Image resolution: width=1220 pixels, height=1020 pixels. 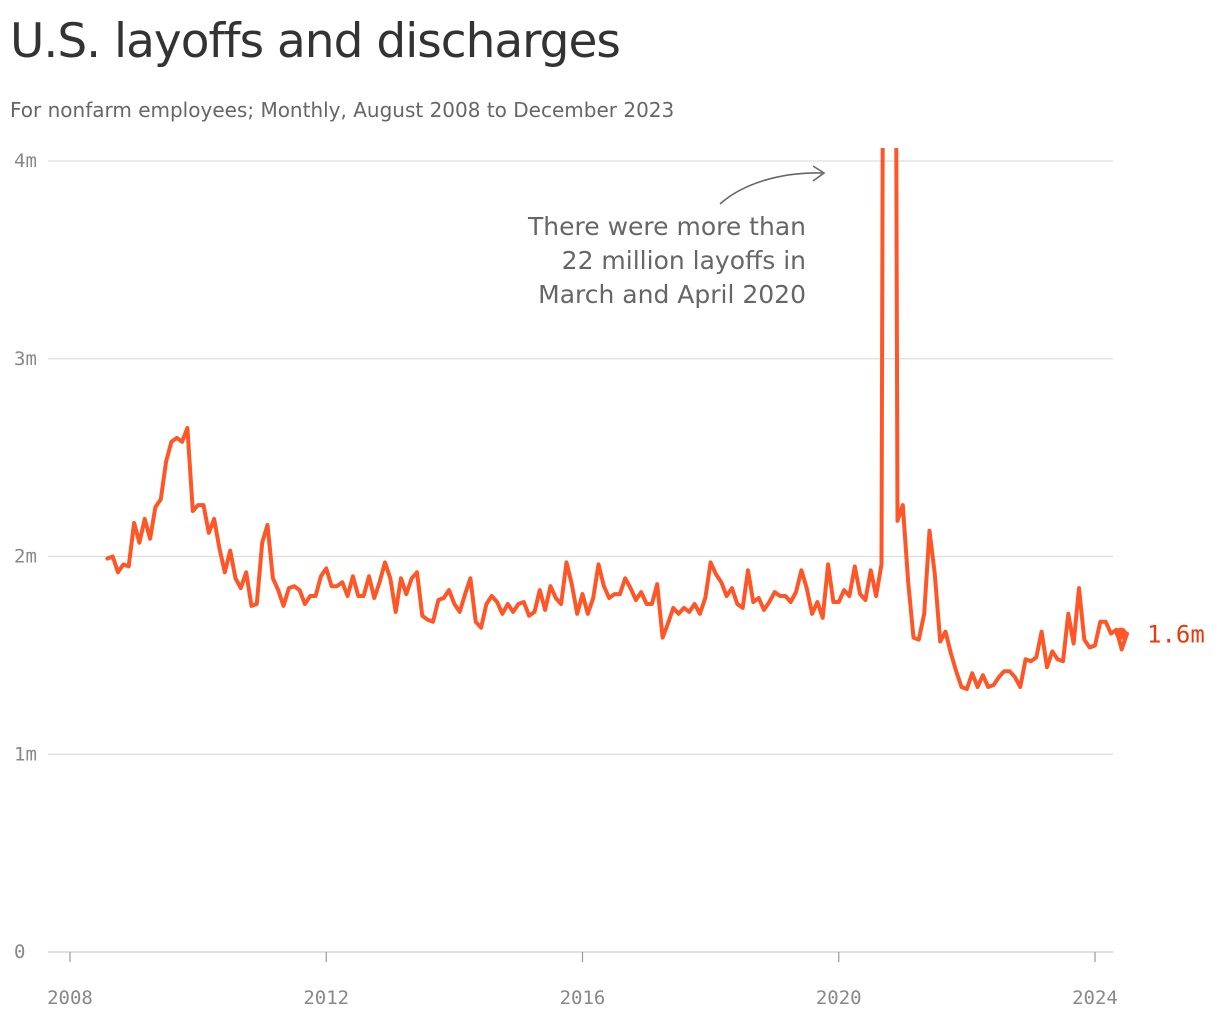 What do you see at coordinates (19, 952) in the screenshot?
I see `y-tick-label-0: 0` at bounding box center [19, 952].